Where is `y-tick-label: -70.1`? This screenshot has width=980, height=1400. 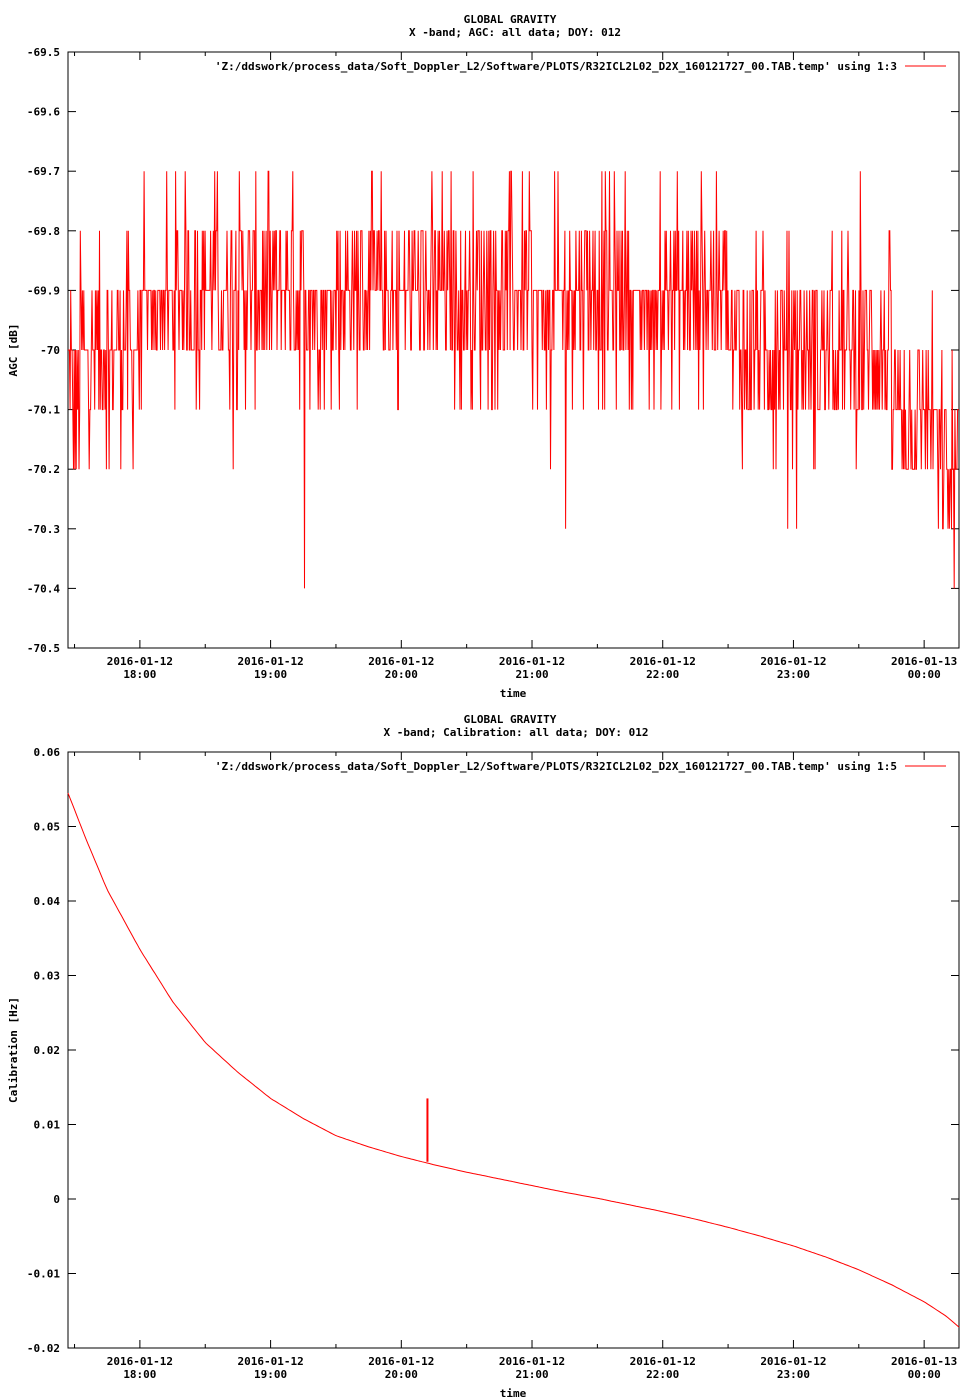 y-tick-label: -70.1 is located at coordinates (43, 410).